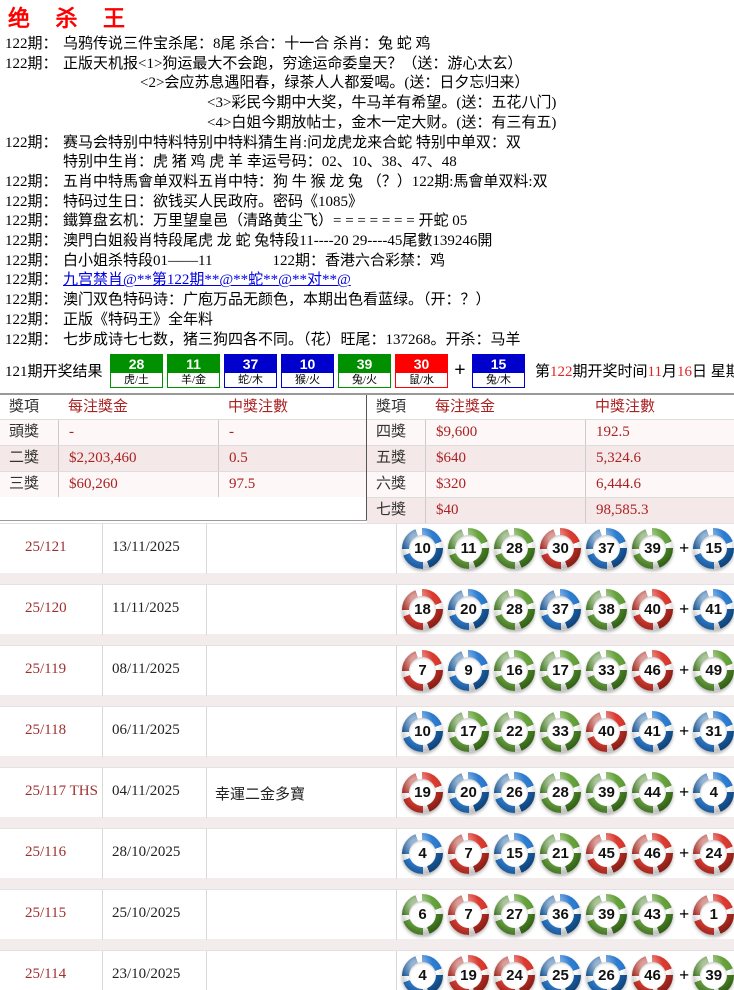 The width and height of the screenshot is (734, 990). I want to click on ball-number: 4, so click(422, 854).